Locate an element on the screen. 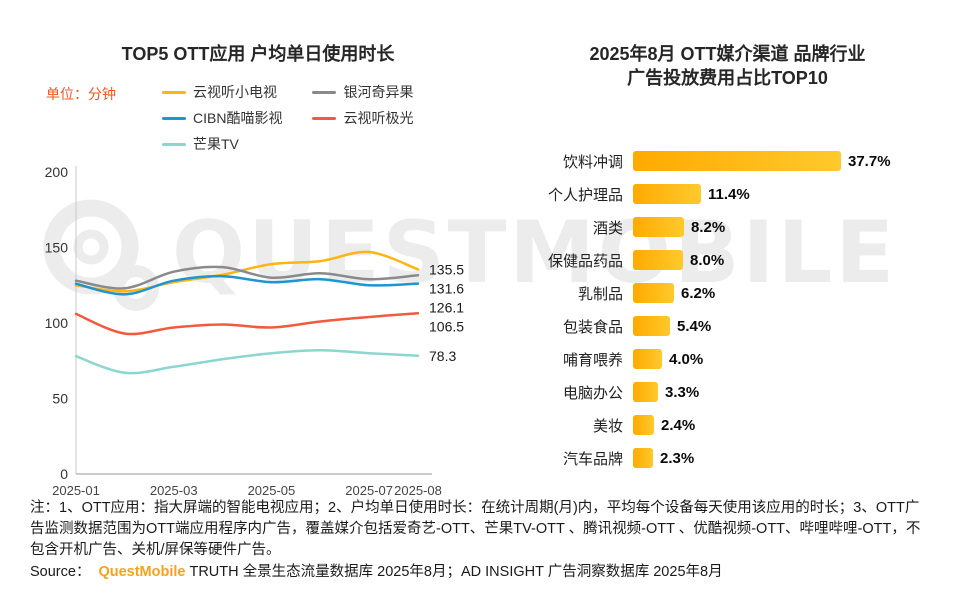 The image size is (960, 594). bar-chart-title-line2: 广告投放费用占比TOP10 is located at coordinates (727, 78).